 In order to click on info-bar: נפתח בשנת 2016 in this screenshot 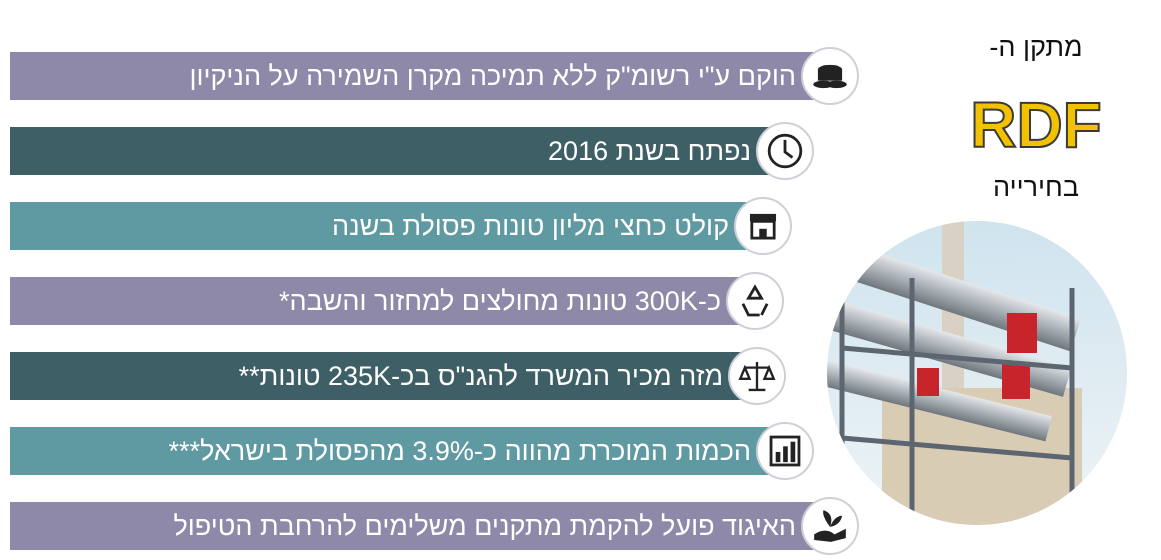, I will do `click(397, 151)`.